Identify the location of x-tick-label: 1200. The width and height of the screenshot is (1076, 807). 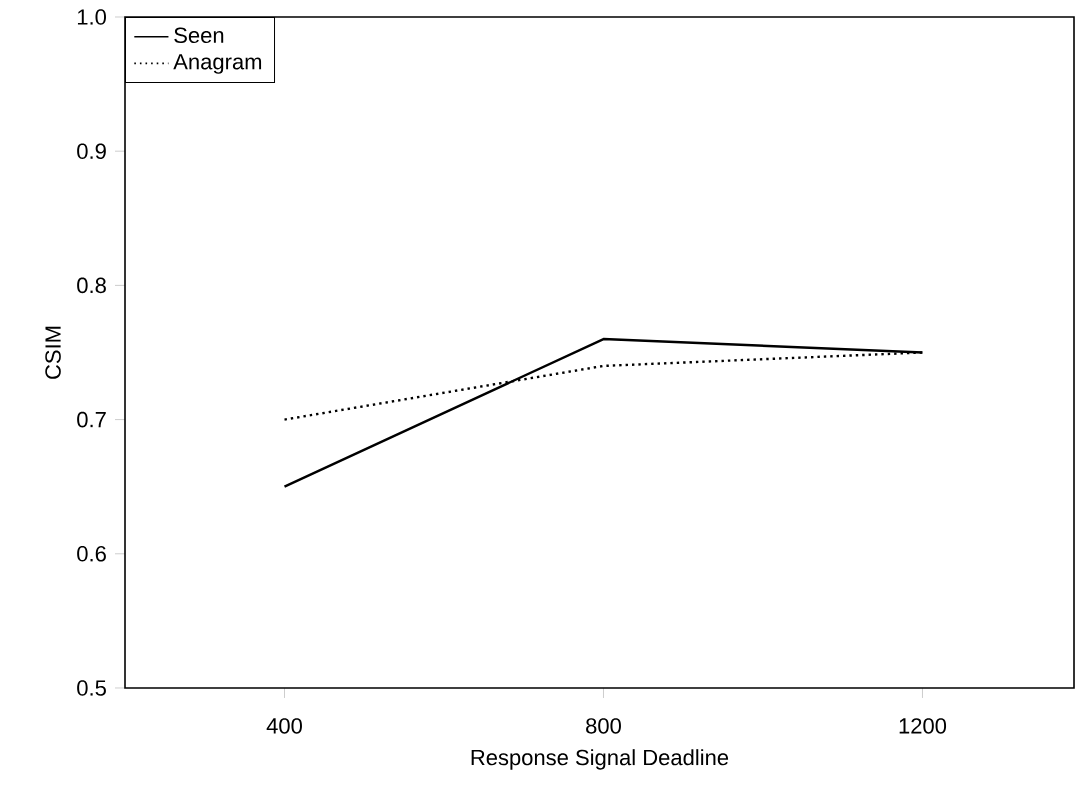
(923, 726).